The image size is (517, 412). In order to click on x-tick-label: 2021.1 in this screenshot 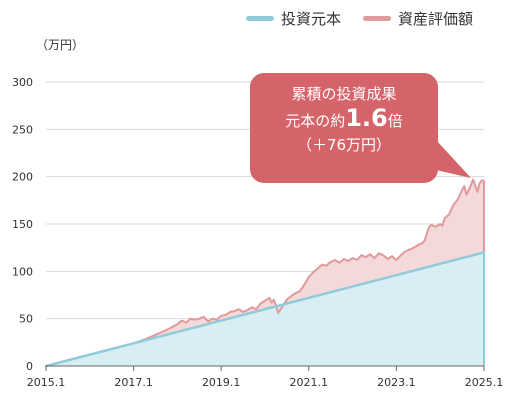, I will do `click(309, 382)`.